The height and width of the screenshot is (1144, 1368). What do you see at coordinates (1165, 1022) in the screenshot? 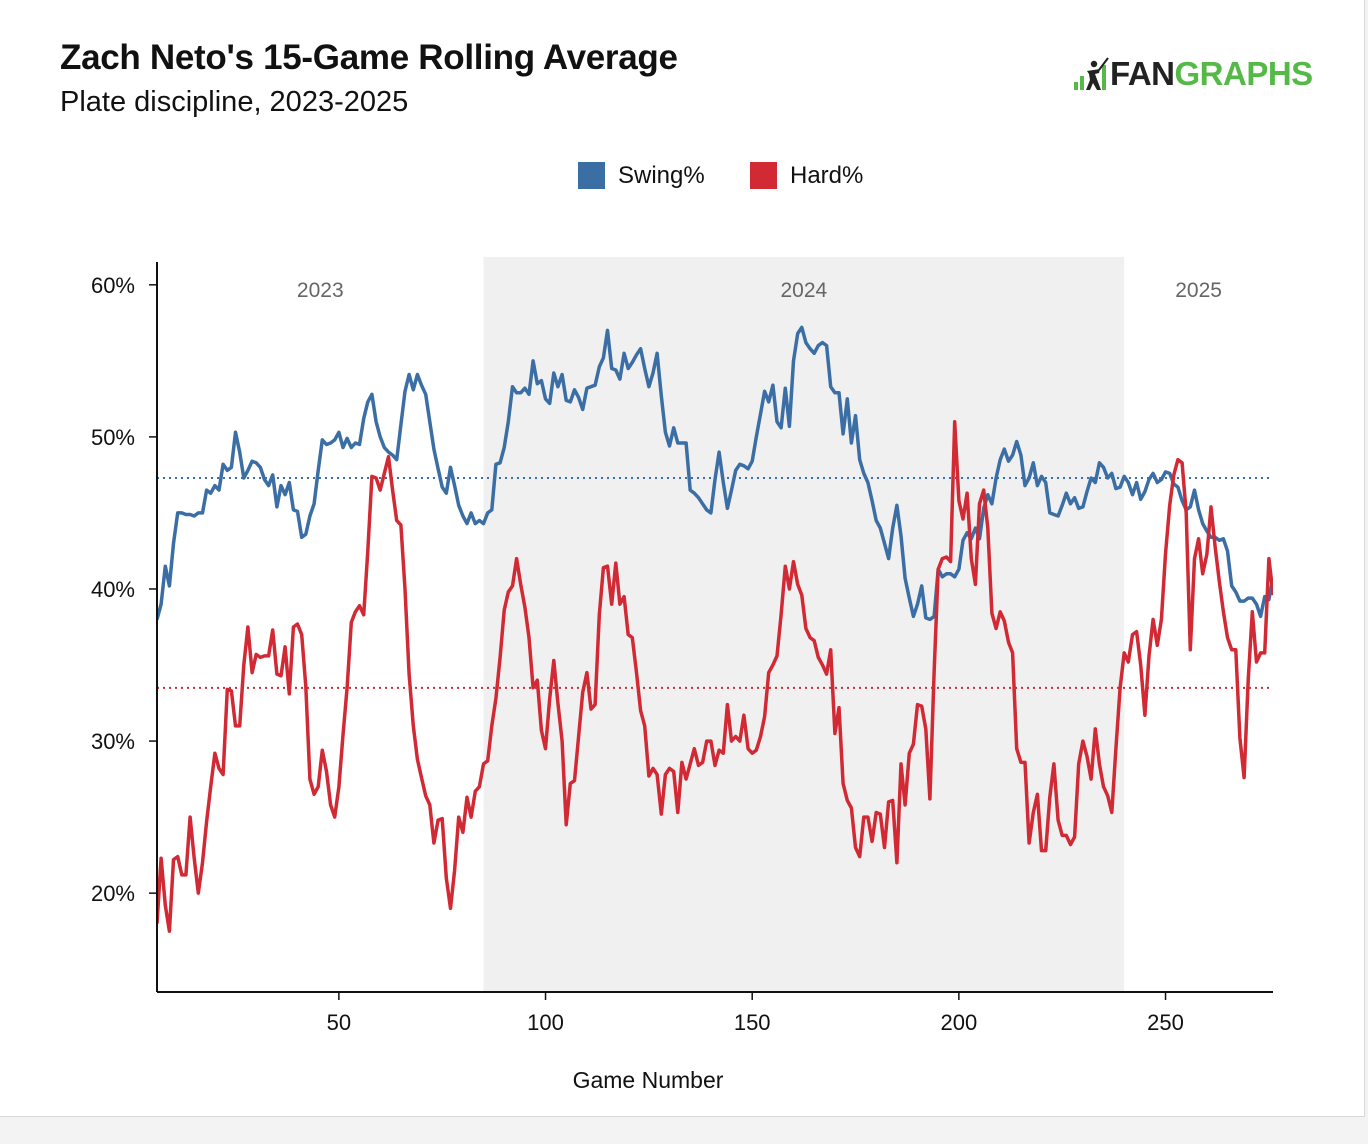
I see `x-tick-label: 250` at bounding box center [1165, 1022].